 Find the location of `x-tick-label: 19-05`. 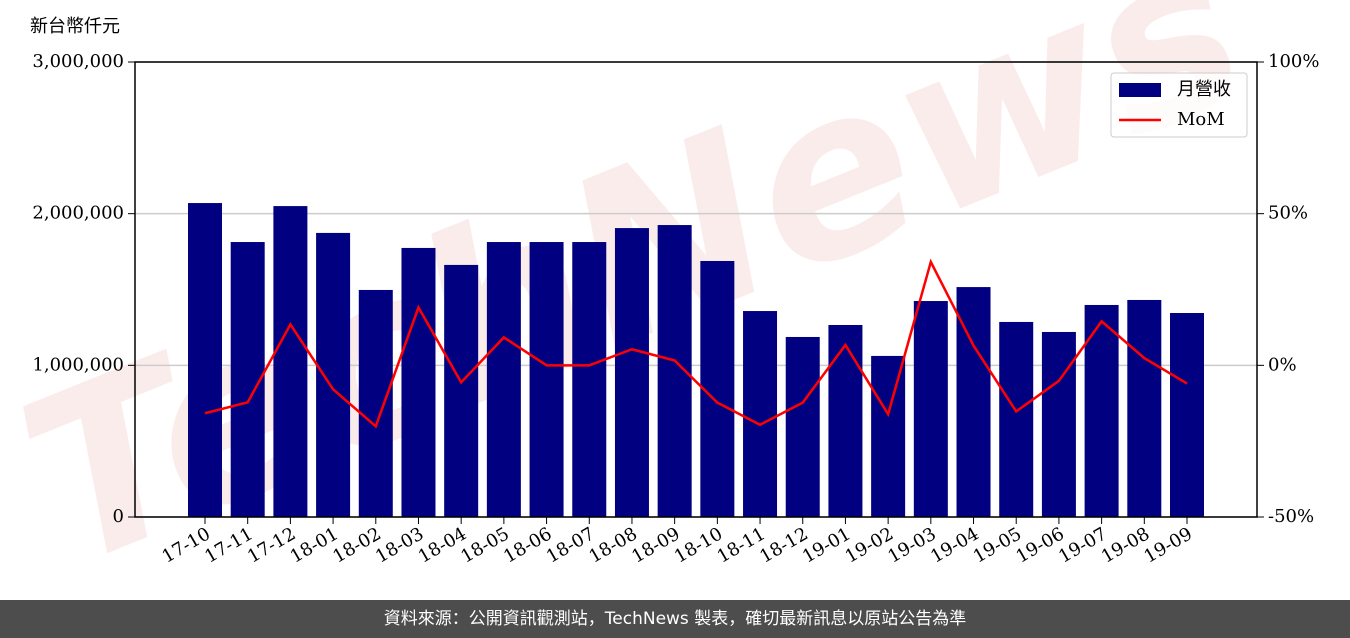

x-tick-label: 19-05 is located at coordinates (997, 545).